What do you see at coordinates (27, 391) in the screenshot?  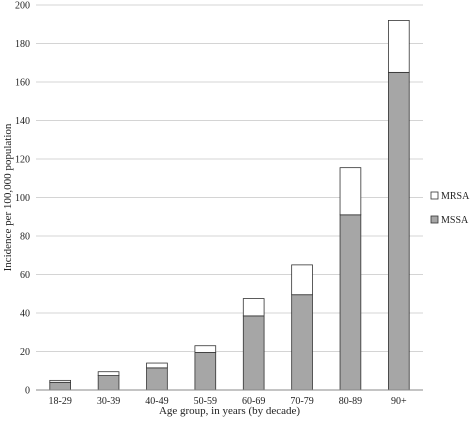 I see `y-tick-label: 0` at bounding box center [27, 391].